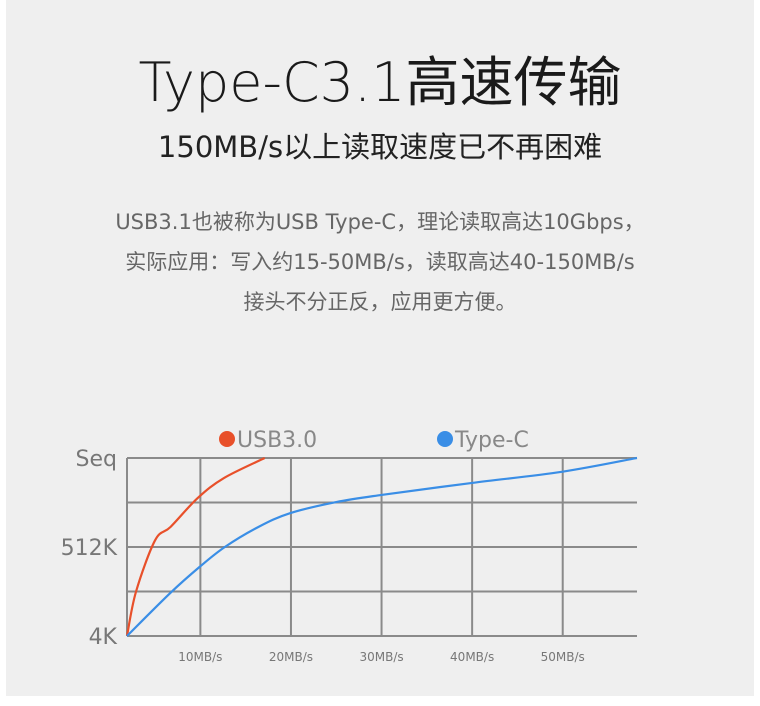  Describe the element at coordinates (380, 82) in the screenshot. I see `page-title: Type-C3.1高速传输` at that location.